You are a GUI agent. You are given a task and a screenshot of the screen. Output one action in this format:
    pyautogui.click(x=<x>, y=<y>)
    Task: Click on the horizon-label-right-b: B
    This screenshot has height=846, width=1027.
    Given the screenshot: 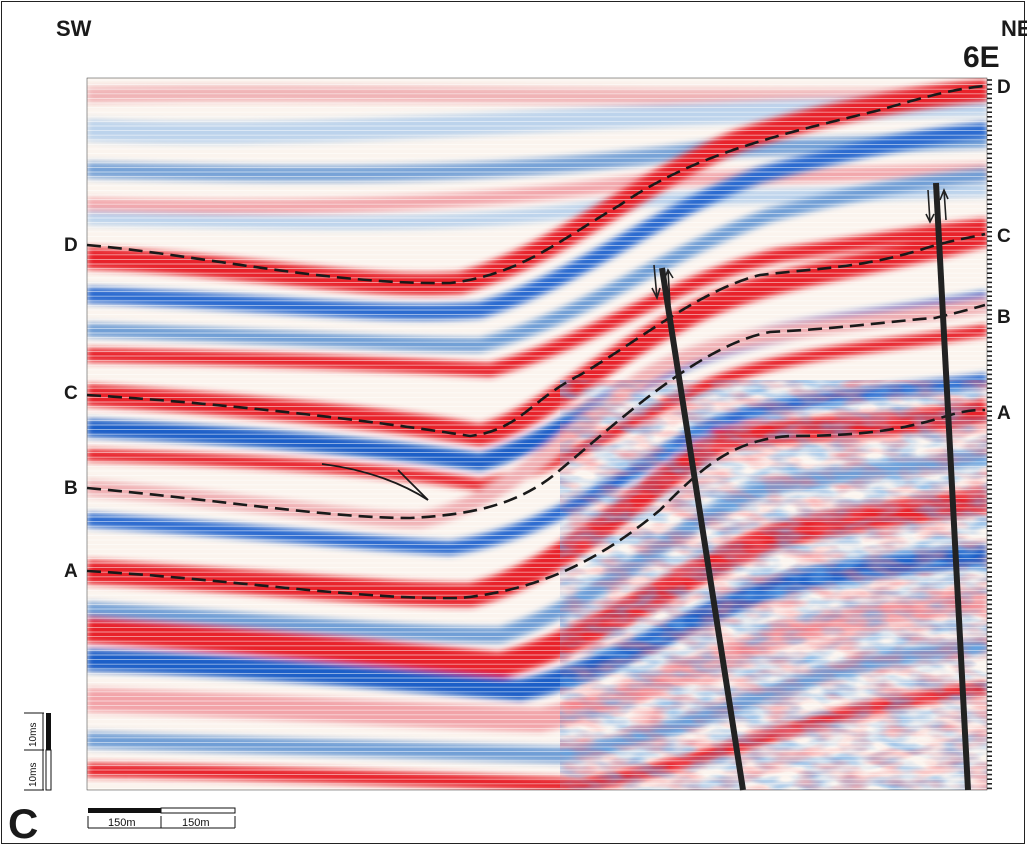 What is the action you would take?
    pyautogui.click(x=1004, y=317)
    